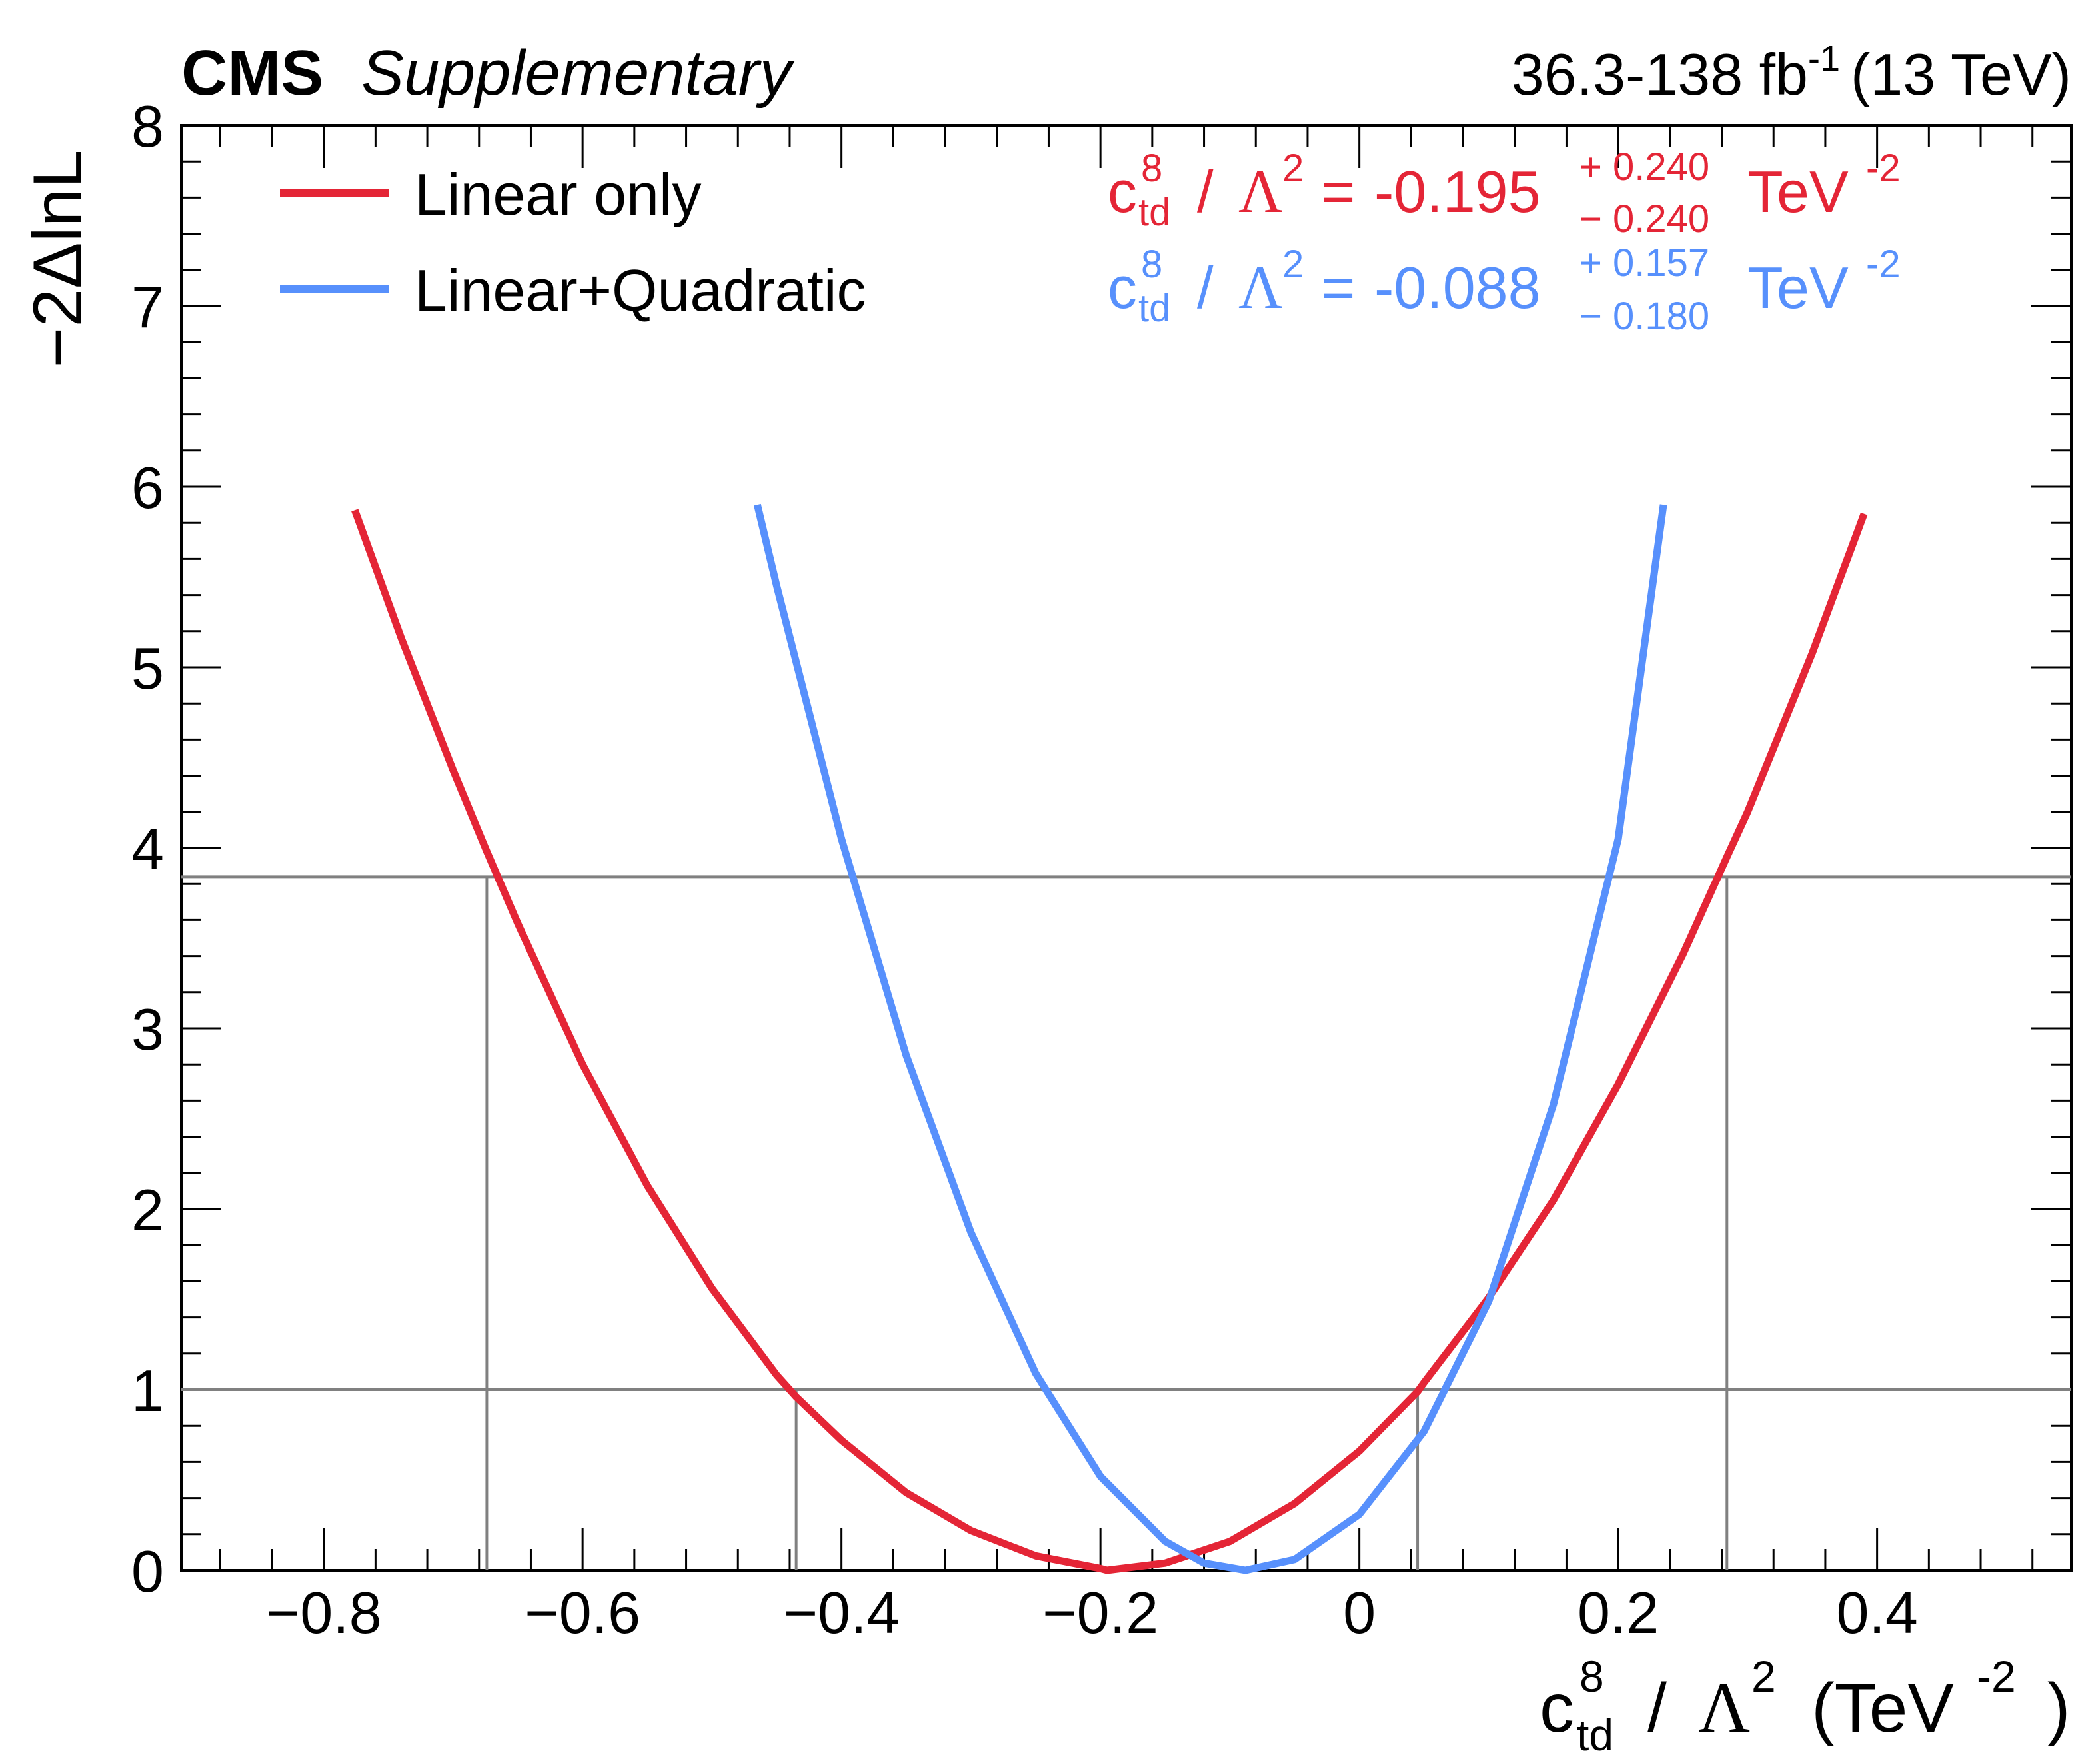  What do you see at coordinates (1763, 1676) in the screenshot?
I see `x-axis-lambda-sup: 2` at bounding box center [1763, 1676].